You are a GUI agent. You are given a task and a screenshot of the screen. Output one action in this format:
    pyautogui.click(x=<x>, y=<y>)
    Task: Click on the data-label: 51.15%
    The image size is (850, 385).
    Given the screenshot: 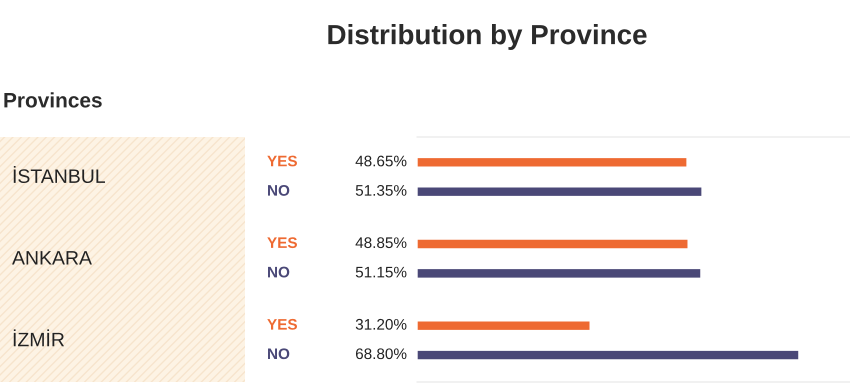 What is the action you would take?
    pyautogui.click(x=381, y=272)
    